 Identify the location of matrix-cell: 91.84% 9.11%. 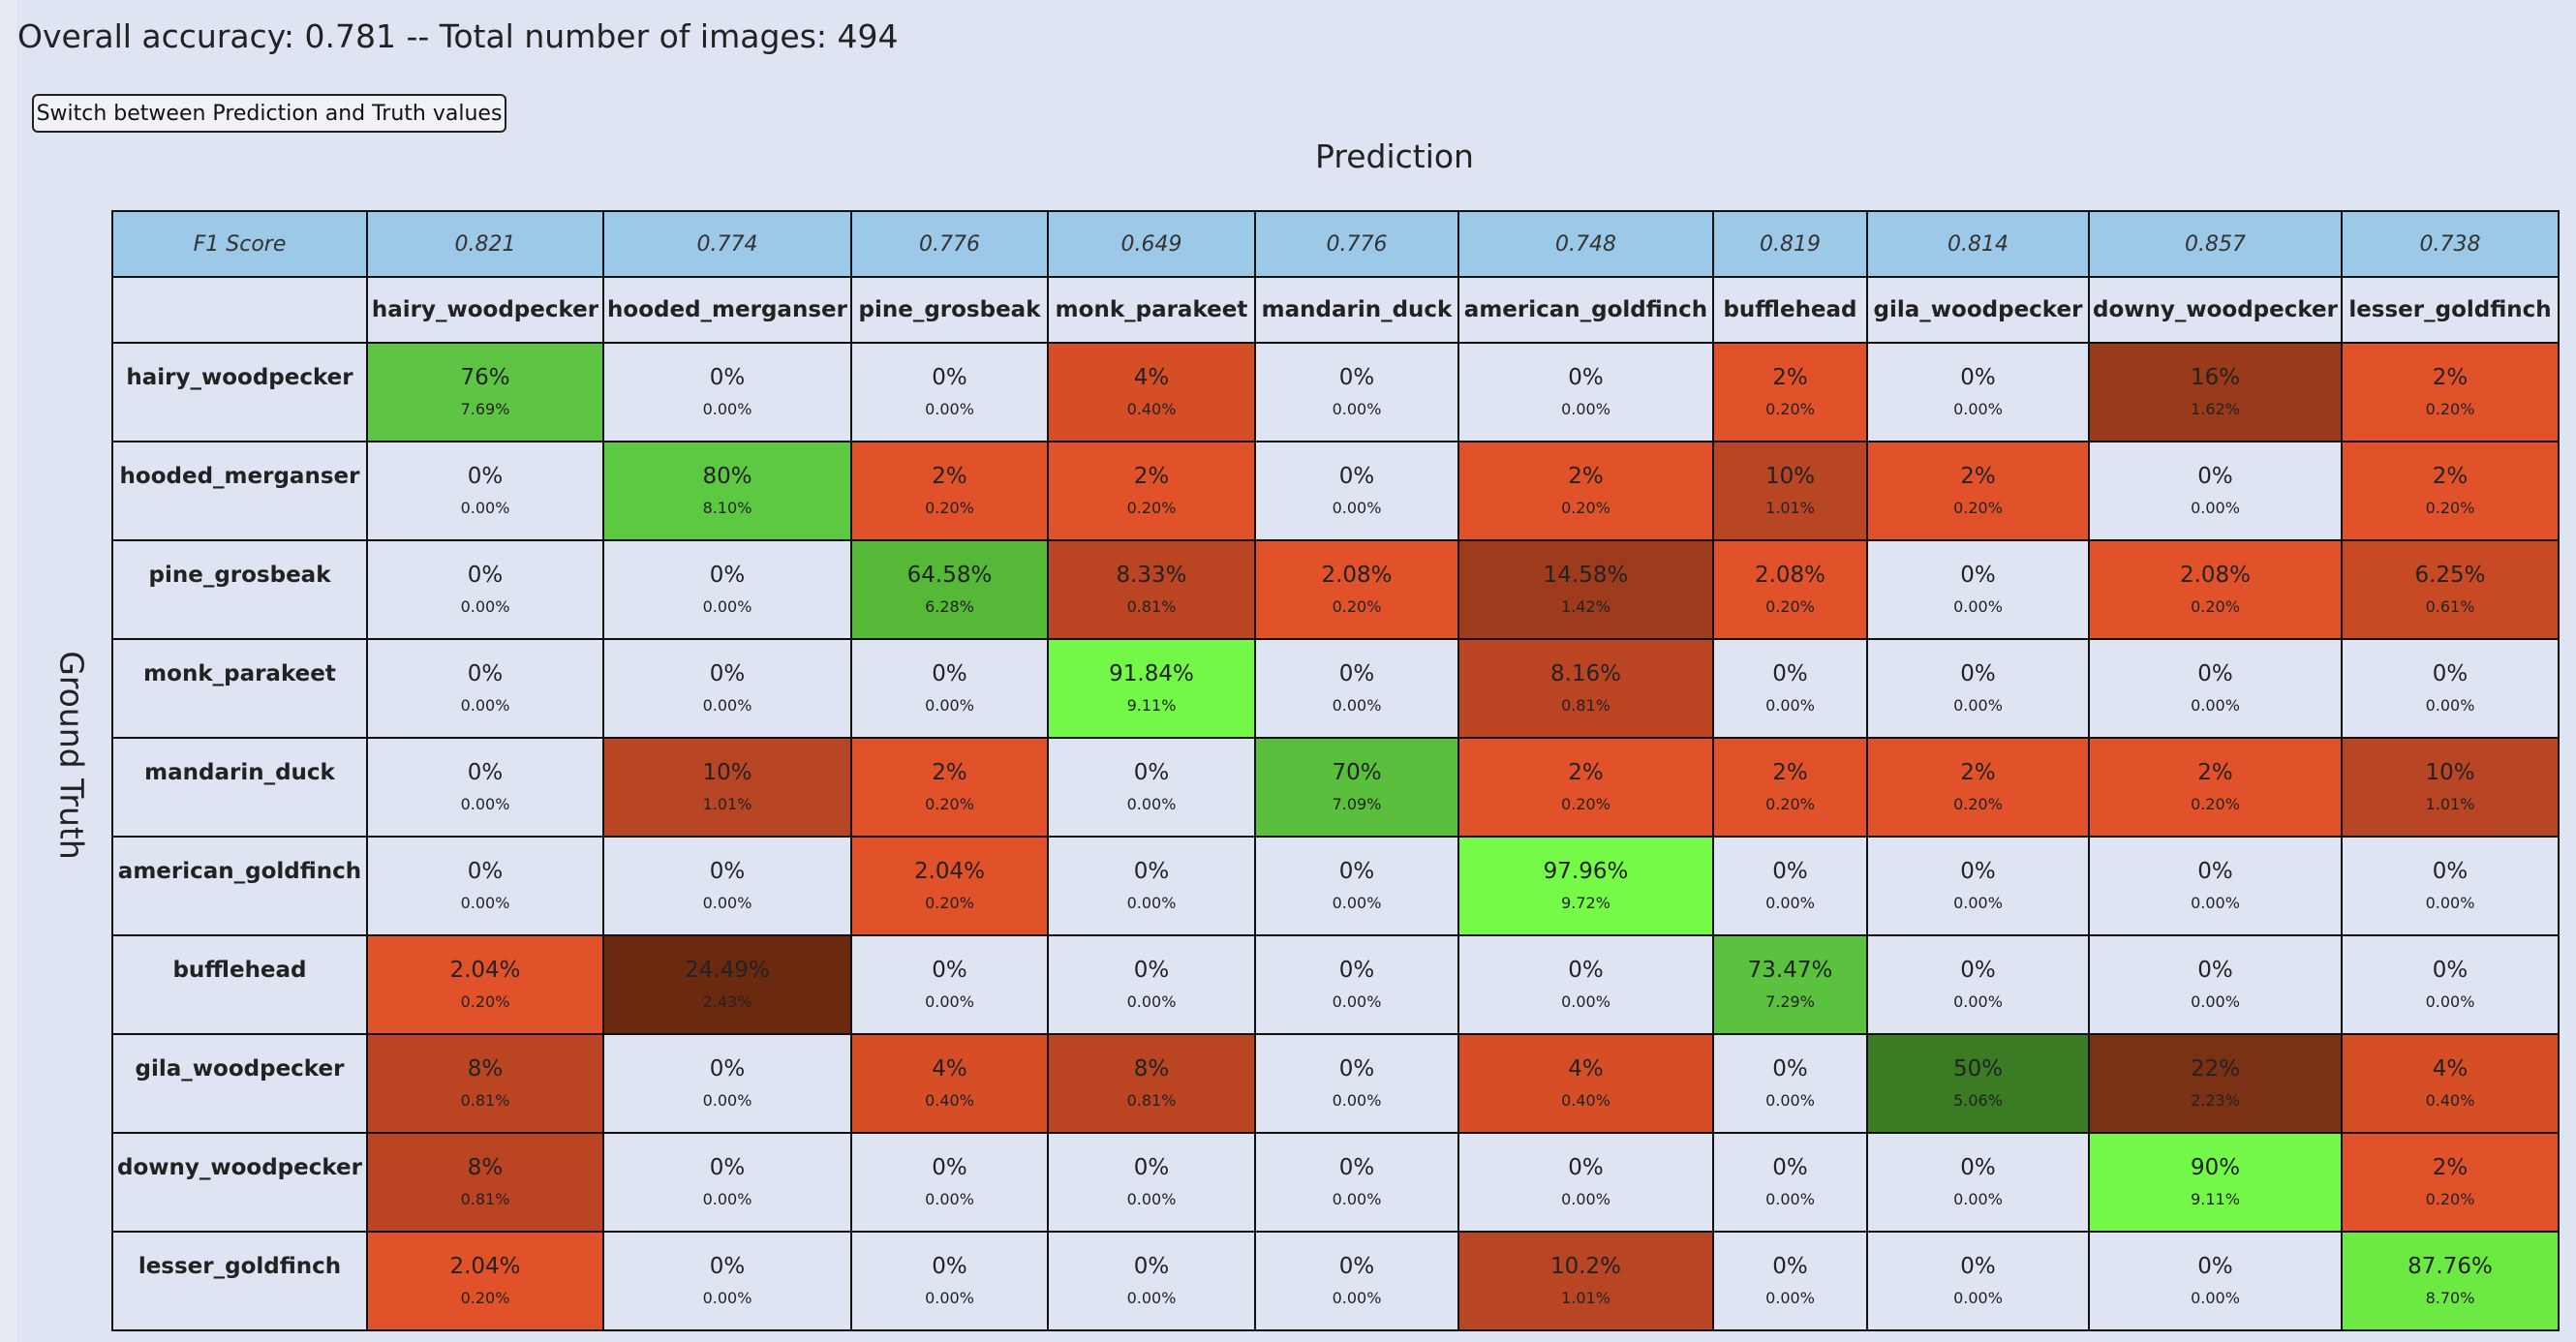
(1151, 688).